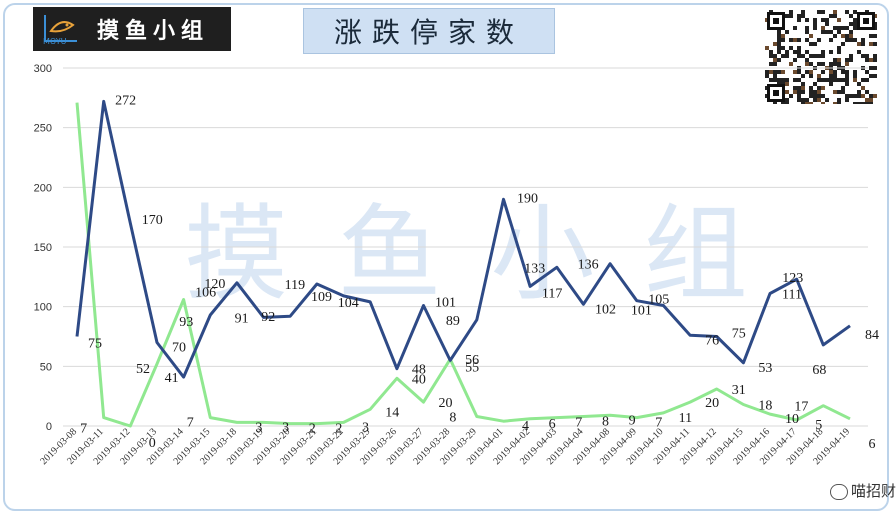 This screenshot has height=517, width=896. What do you see at coordinates (472, 367) in the screenshot?
I see `data-label-up: 55` at bounding box center [472, 367].